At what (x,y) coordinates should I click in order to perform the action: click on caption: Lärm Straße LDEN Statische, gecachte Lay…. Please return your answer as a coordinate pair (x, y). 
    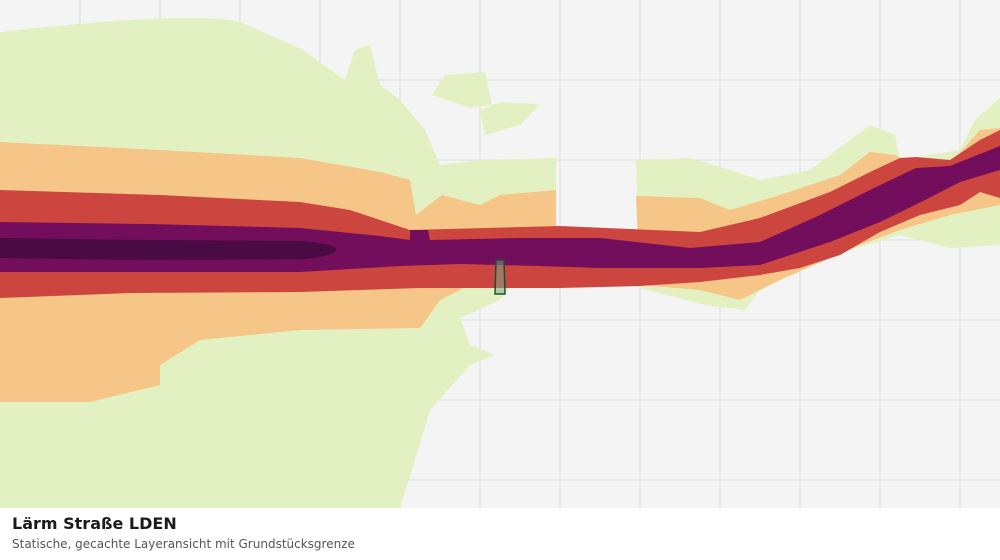
    Looking at the image, I should click on (500, 534).